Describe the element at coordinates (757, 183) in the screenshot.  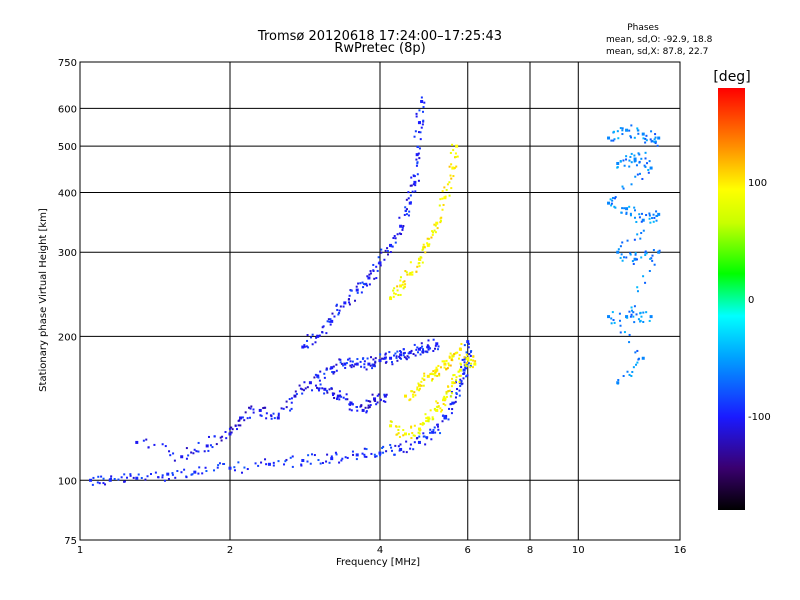
I see `colorbar-tick-label: 100` at that location.